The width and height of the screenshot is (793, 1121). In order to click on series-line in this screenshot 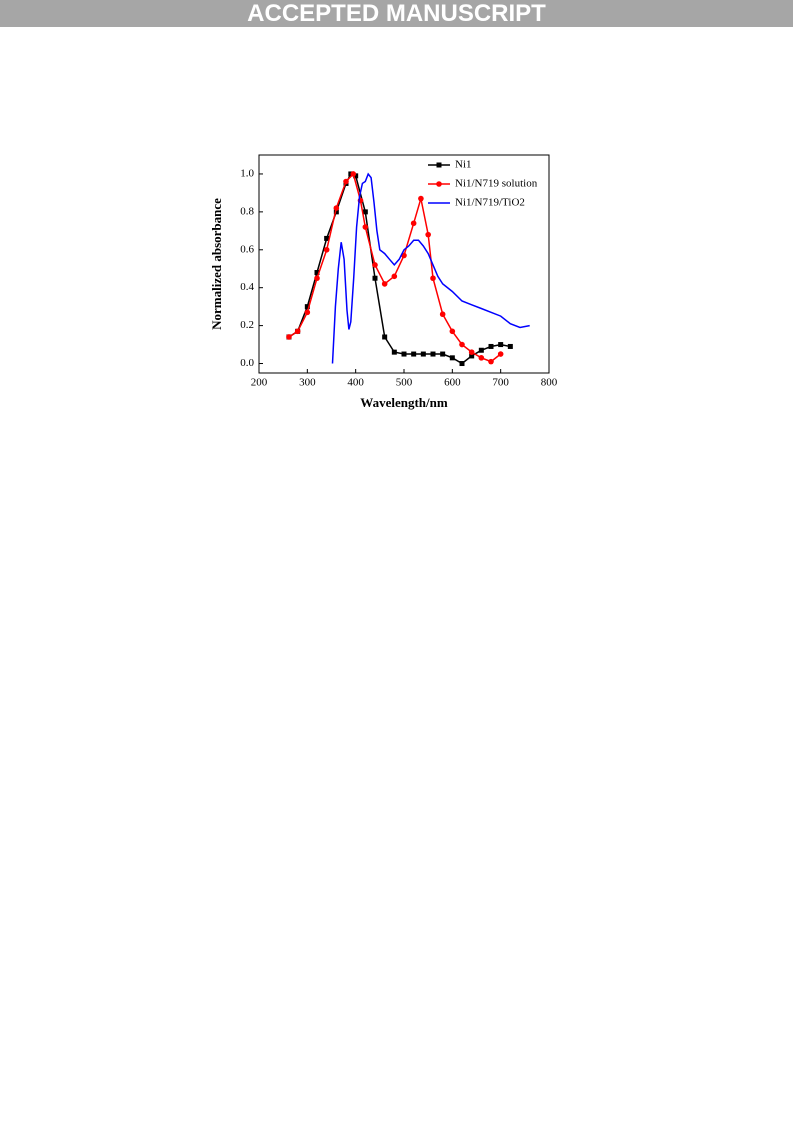, I will do `click(430, 268)`.